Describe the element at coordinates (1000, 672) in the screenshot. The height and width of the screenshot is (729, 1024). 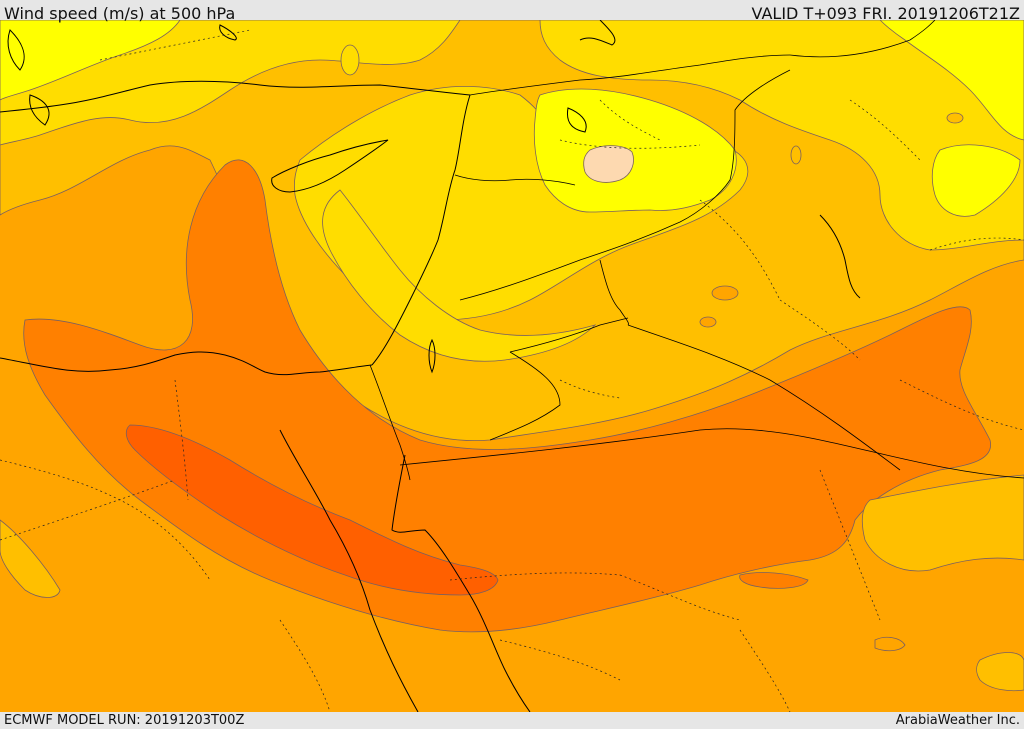
I see `band-yellow-southeast-patch` at that location.